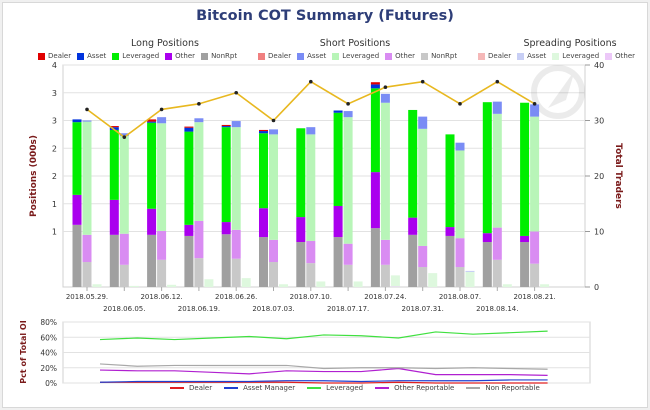  Describe the element at coordinates (323, 371) in the screenshot. I see `line-other-reportable` at that location.